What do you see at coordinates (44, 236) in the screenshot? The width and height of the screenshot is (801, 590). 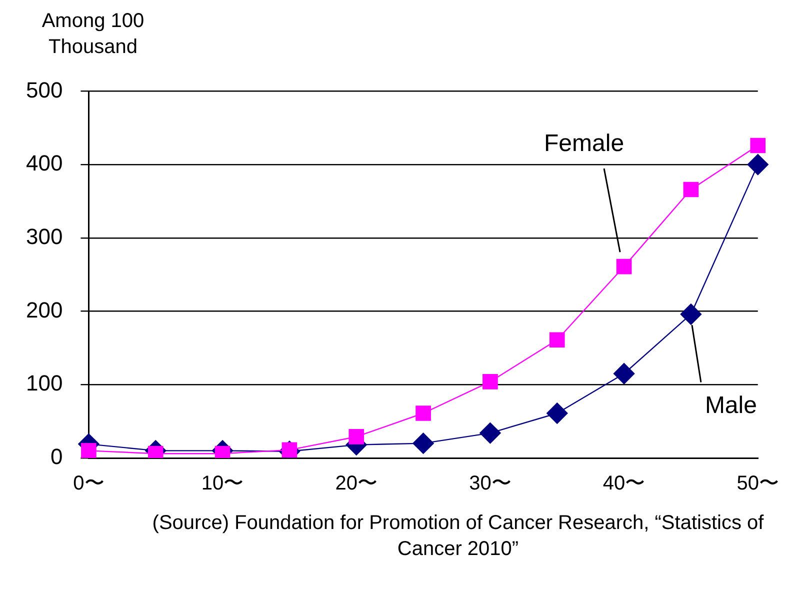 I see `y-tick-label: 300` at bounding box center [44, 236].